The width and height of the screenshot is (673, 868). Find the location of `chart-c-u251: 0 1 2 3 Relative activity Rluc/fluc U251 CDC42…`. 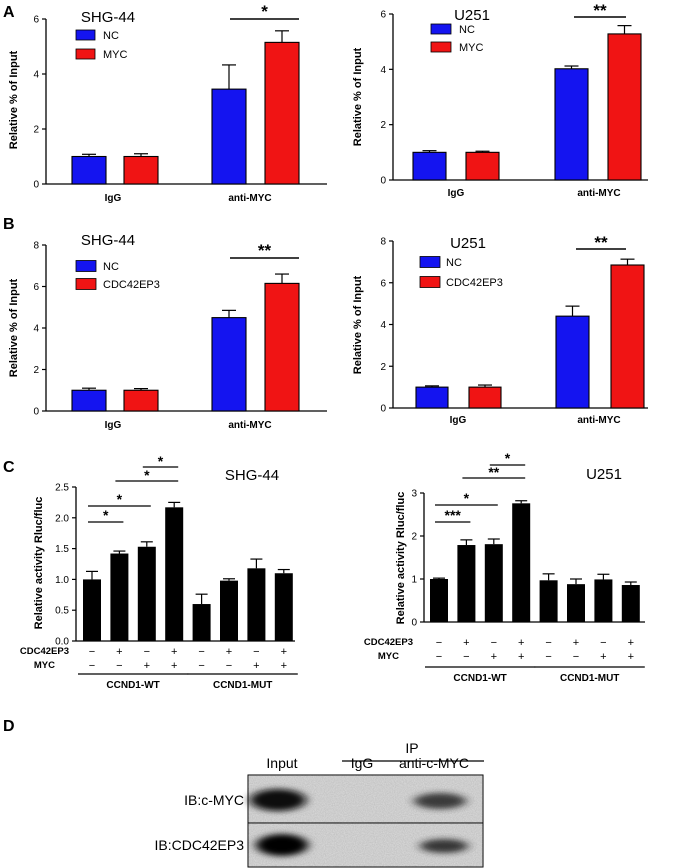

chart-c-u251: 0 1 2 3 Relative activity Rluc/fluc U251 CDC42… is located at coordinates (504, 567).